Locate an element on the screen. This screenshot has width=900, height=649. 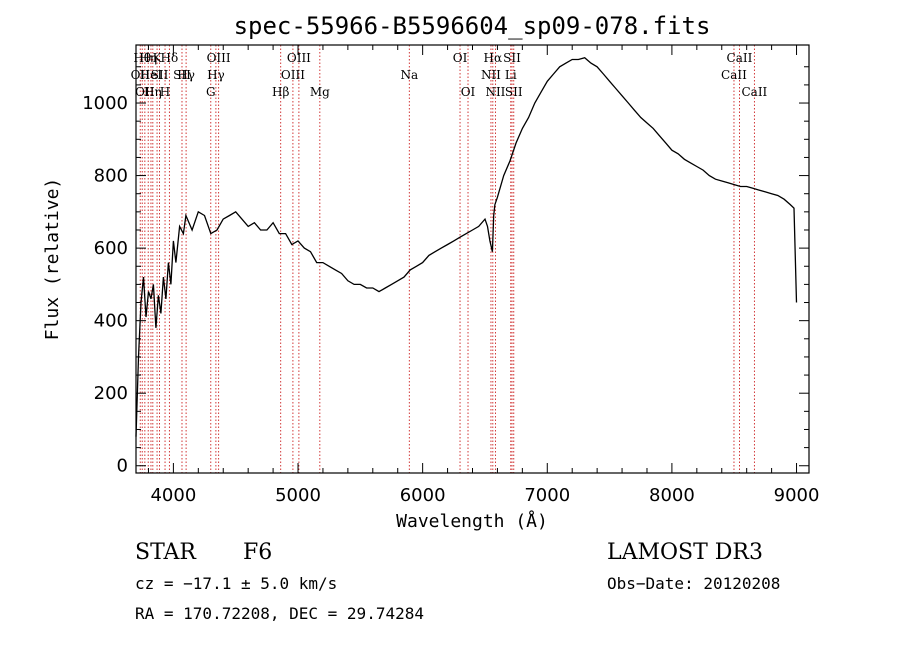
y-tick-label: 1000 is located at coordinates (105, 103).